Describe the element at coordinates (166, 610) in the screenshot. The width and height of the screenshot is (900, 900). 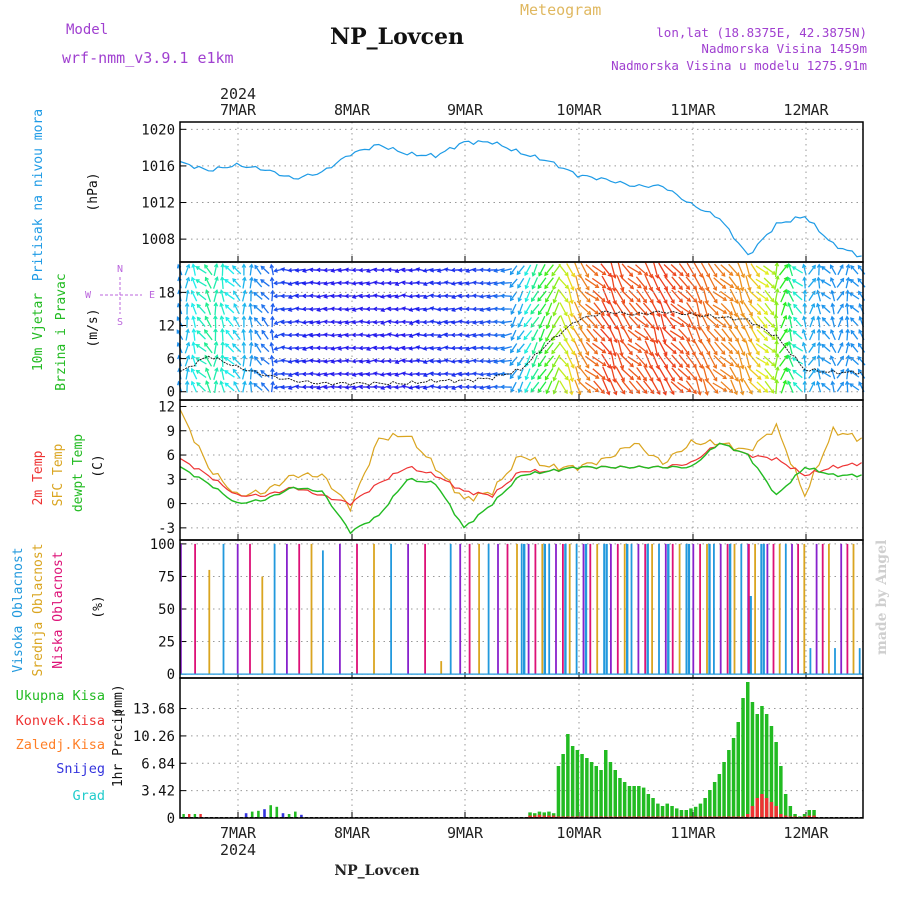
I see `y-tick-label: 50` at that location.